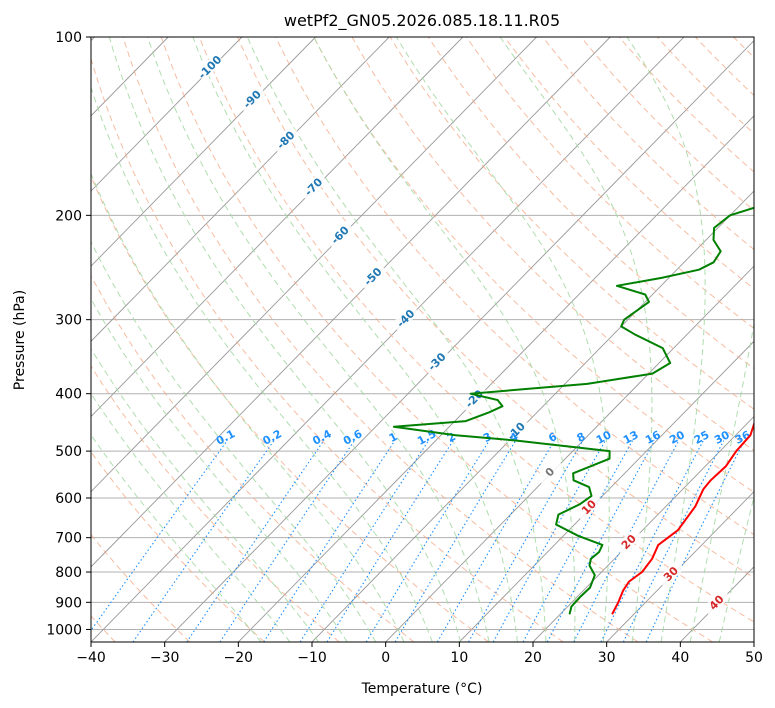 This screenshot has height=708, width=775. What do you see at coordinates (68, 321) in the screenshot?
I see `y-tick-label: 300` at bounding box center [68, 321].